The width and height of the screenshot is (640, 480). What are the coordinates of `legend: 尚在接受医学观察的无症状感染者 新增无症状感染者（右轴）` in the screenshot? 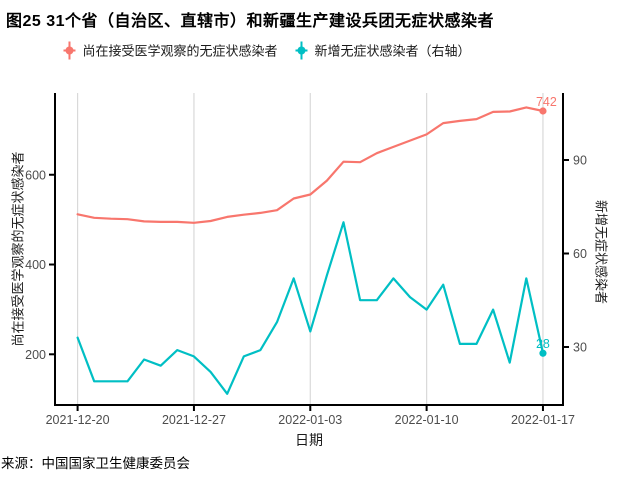 It's located at (266, 50).